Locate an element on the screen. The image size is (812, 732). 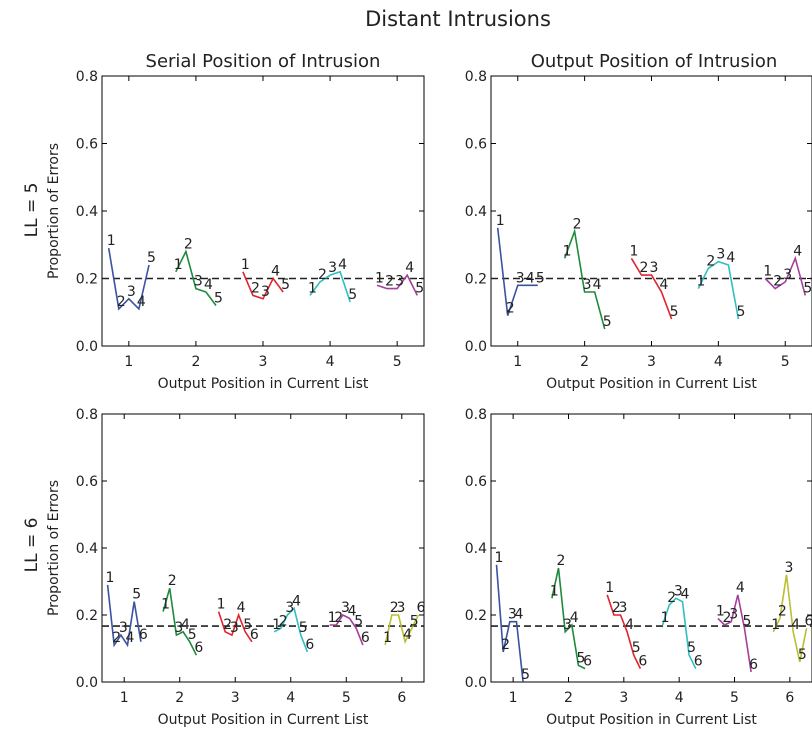
row-label-ll6: LL = 6 is located at coordinates (32, 545).